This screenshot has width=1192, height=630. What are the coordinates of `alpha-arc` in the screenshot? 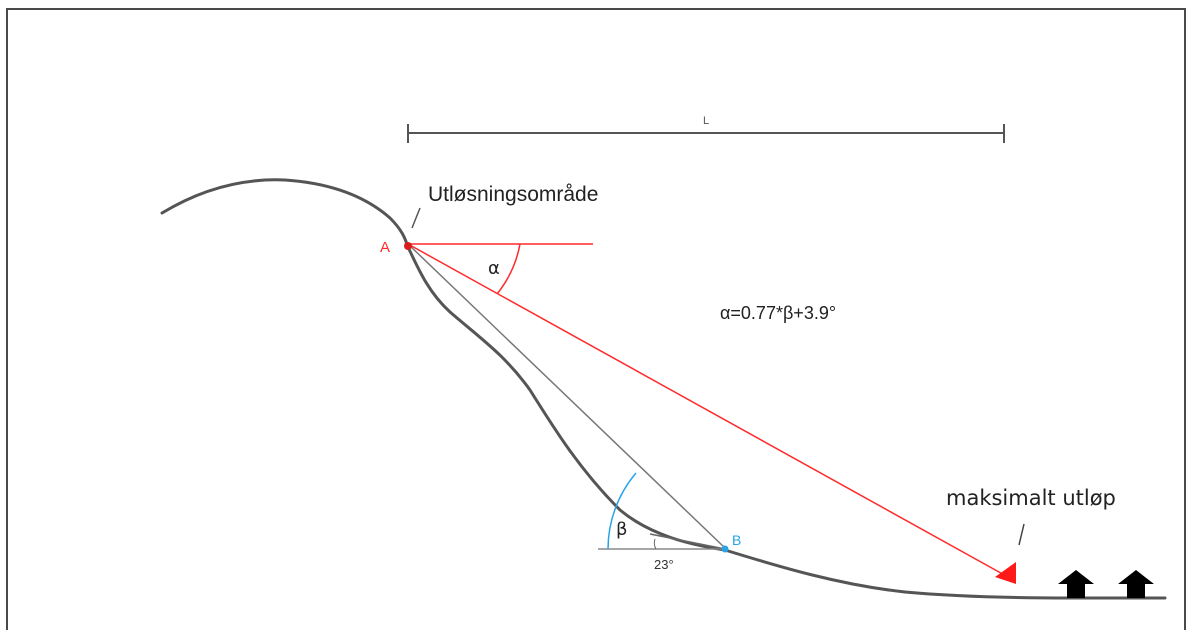 It's located at (508, 269).